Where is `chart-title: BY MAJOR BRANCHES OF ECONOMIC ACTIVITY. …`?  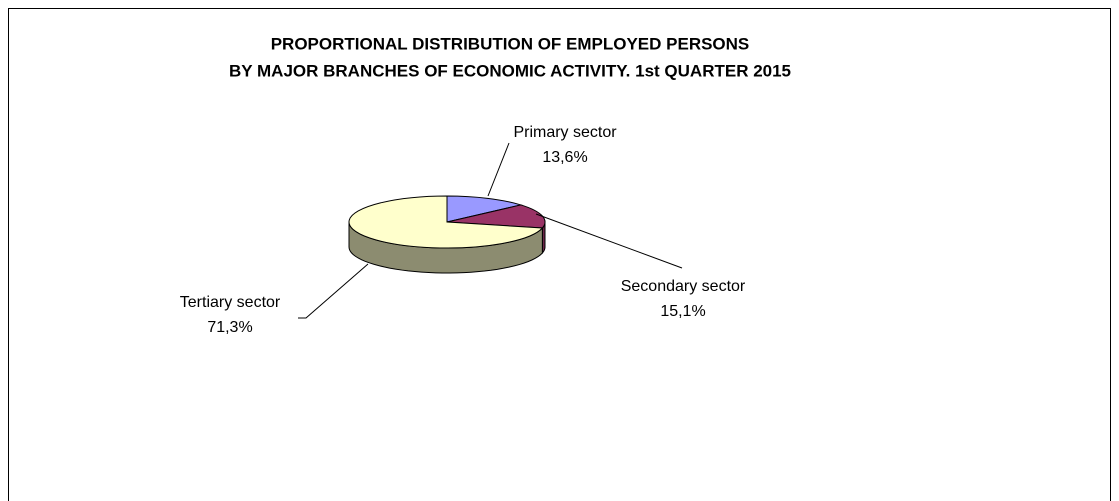
chart-title: BY MAJOR BRANCHES OF ECONOMIC ACTIVITY. … is located at coordinates (510, 70).